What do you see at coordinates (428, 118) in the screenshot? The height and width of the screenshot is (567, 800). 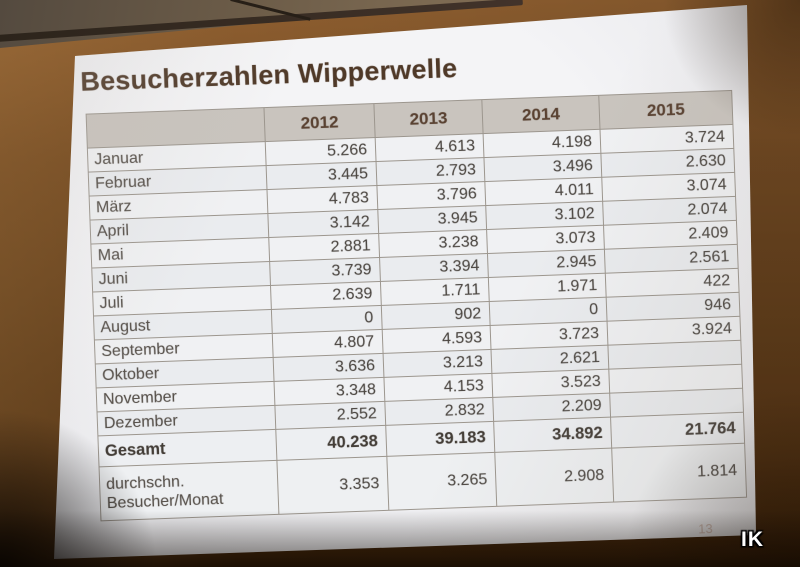 I see `header-cell-2013: 2013` at bounding box center [428, 118].